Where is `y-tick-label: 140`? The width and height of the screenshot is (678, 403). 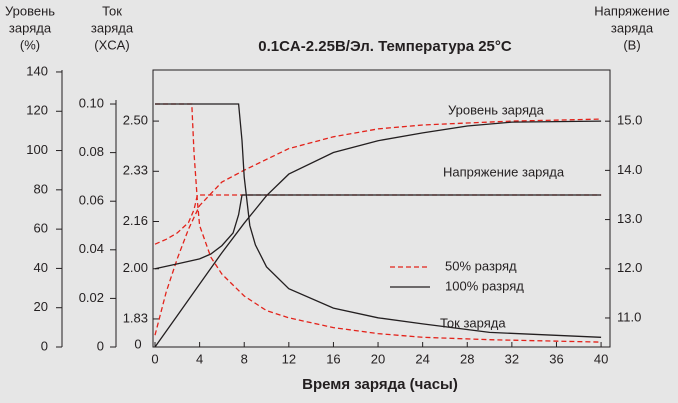
y-tick-label: 140 is located at coordinates (37, 70).